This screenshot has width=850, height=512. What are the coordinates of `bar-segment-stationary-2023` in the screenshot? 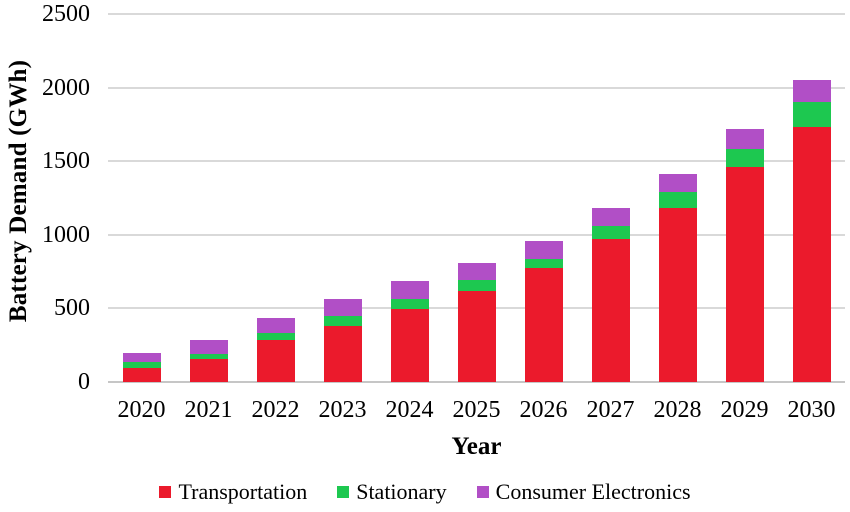 It's located at (342, 321).